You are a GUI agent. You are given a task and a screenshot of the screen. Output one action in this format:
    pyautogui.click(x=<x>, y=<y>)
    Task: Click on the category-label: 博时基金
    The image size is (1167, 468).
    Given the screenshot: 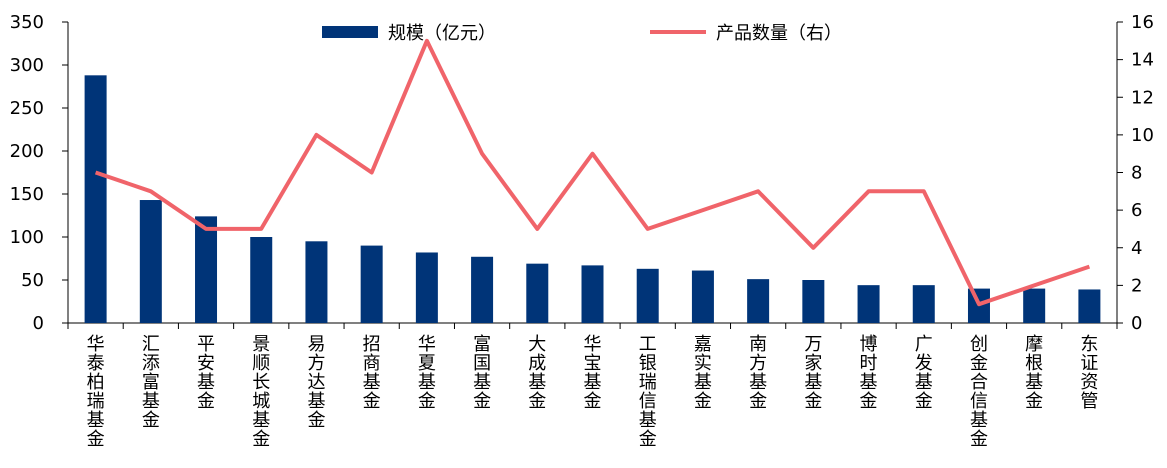 What is the action you would take?
    pyautogui.click(x=869, y=373)
    